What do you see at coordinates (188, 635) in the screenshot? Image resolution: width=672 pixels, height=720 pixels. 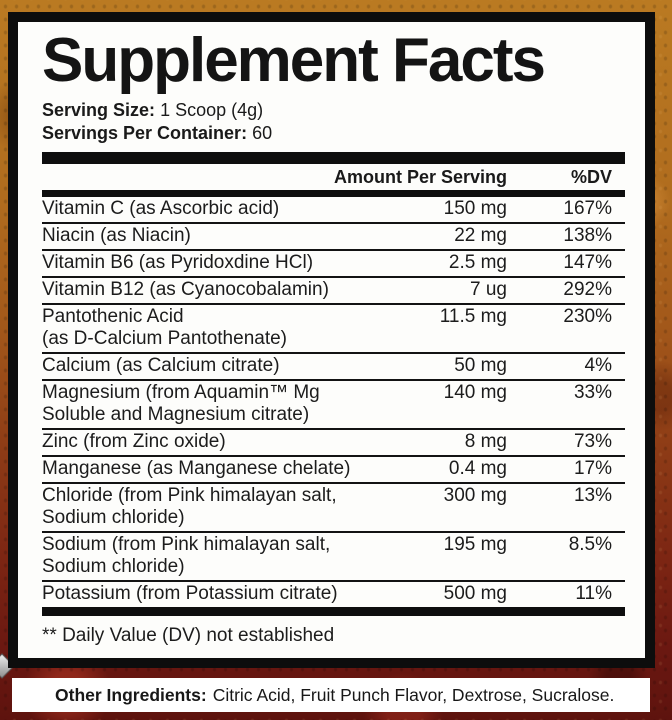 I see `dv-footnote: ** Daily Value (DV) not established` at bounding box center [188, 635].